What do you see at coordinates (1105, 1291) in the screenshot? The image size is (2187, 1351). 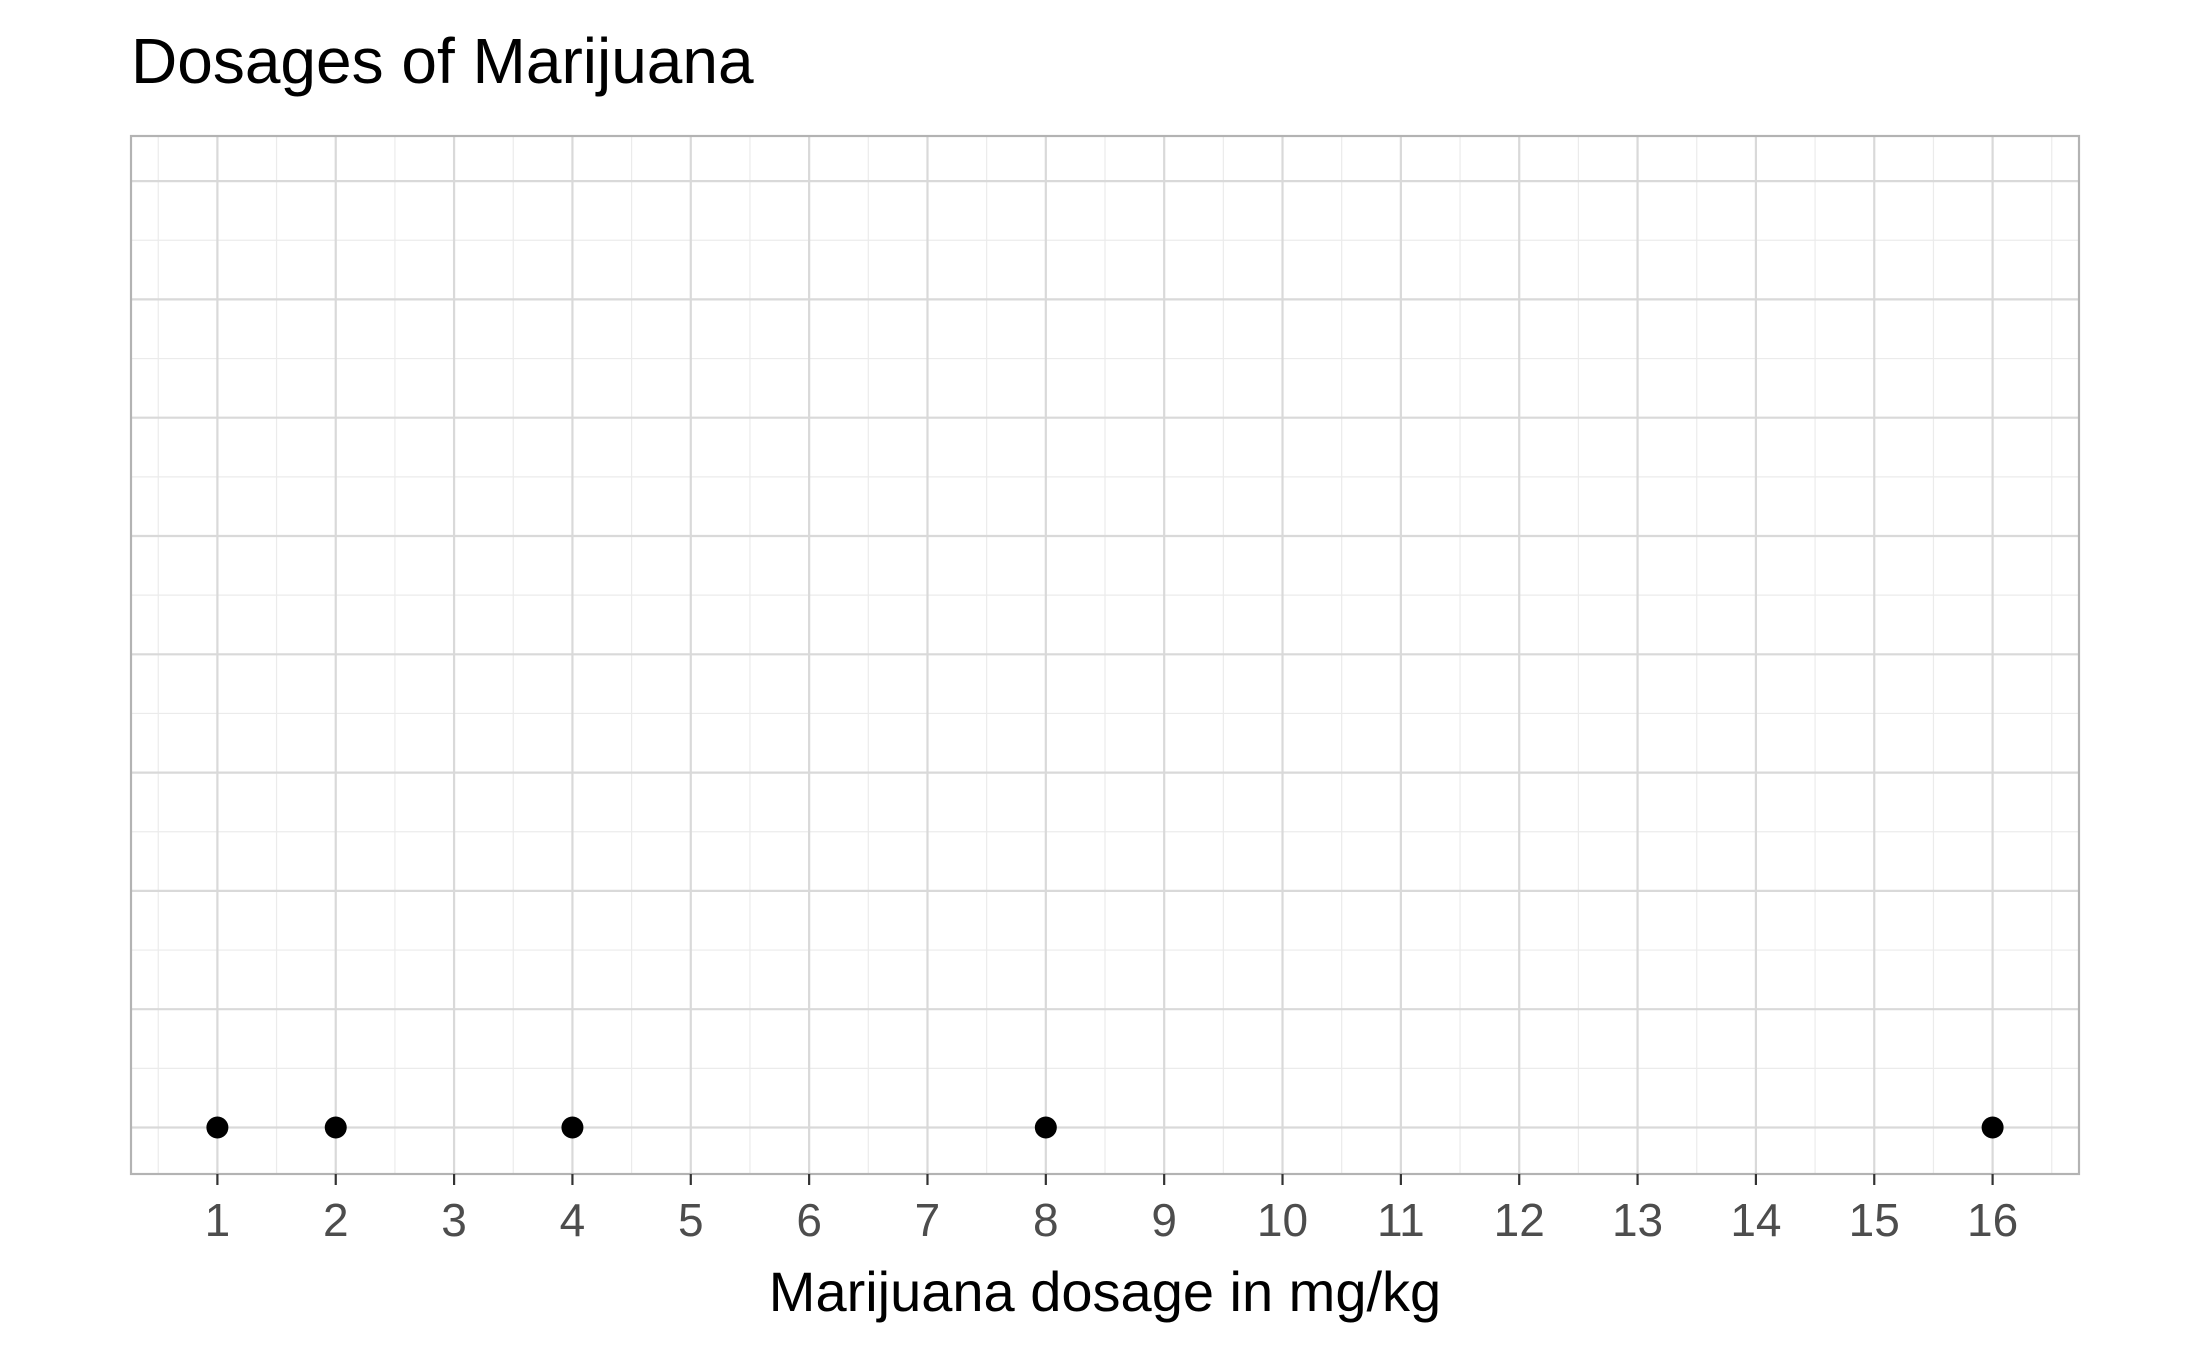 I see `x-axis-title: Marijuana dosage in mg/kg` at bounding box center [1105, 1291].